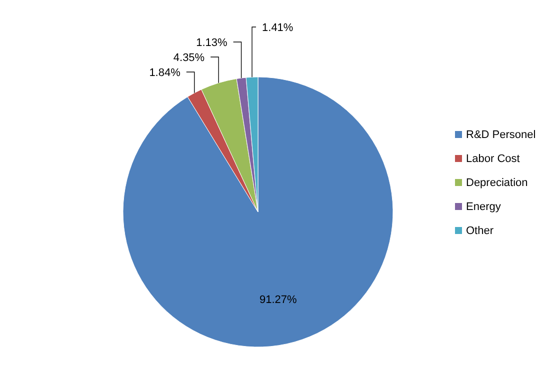 This screenshot has height=366, width=550. Describe the element at coordinates (165, 73) in the screenshot. I see `data-label: 1.84%` at that location.